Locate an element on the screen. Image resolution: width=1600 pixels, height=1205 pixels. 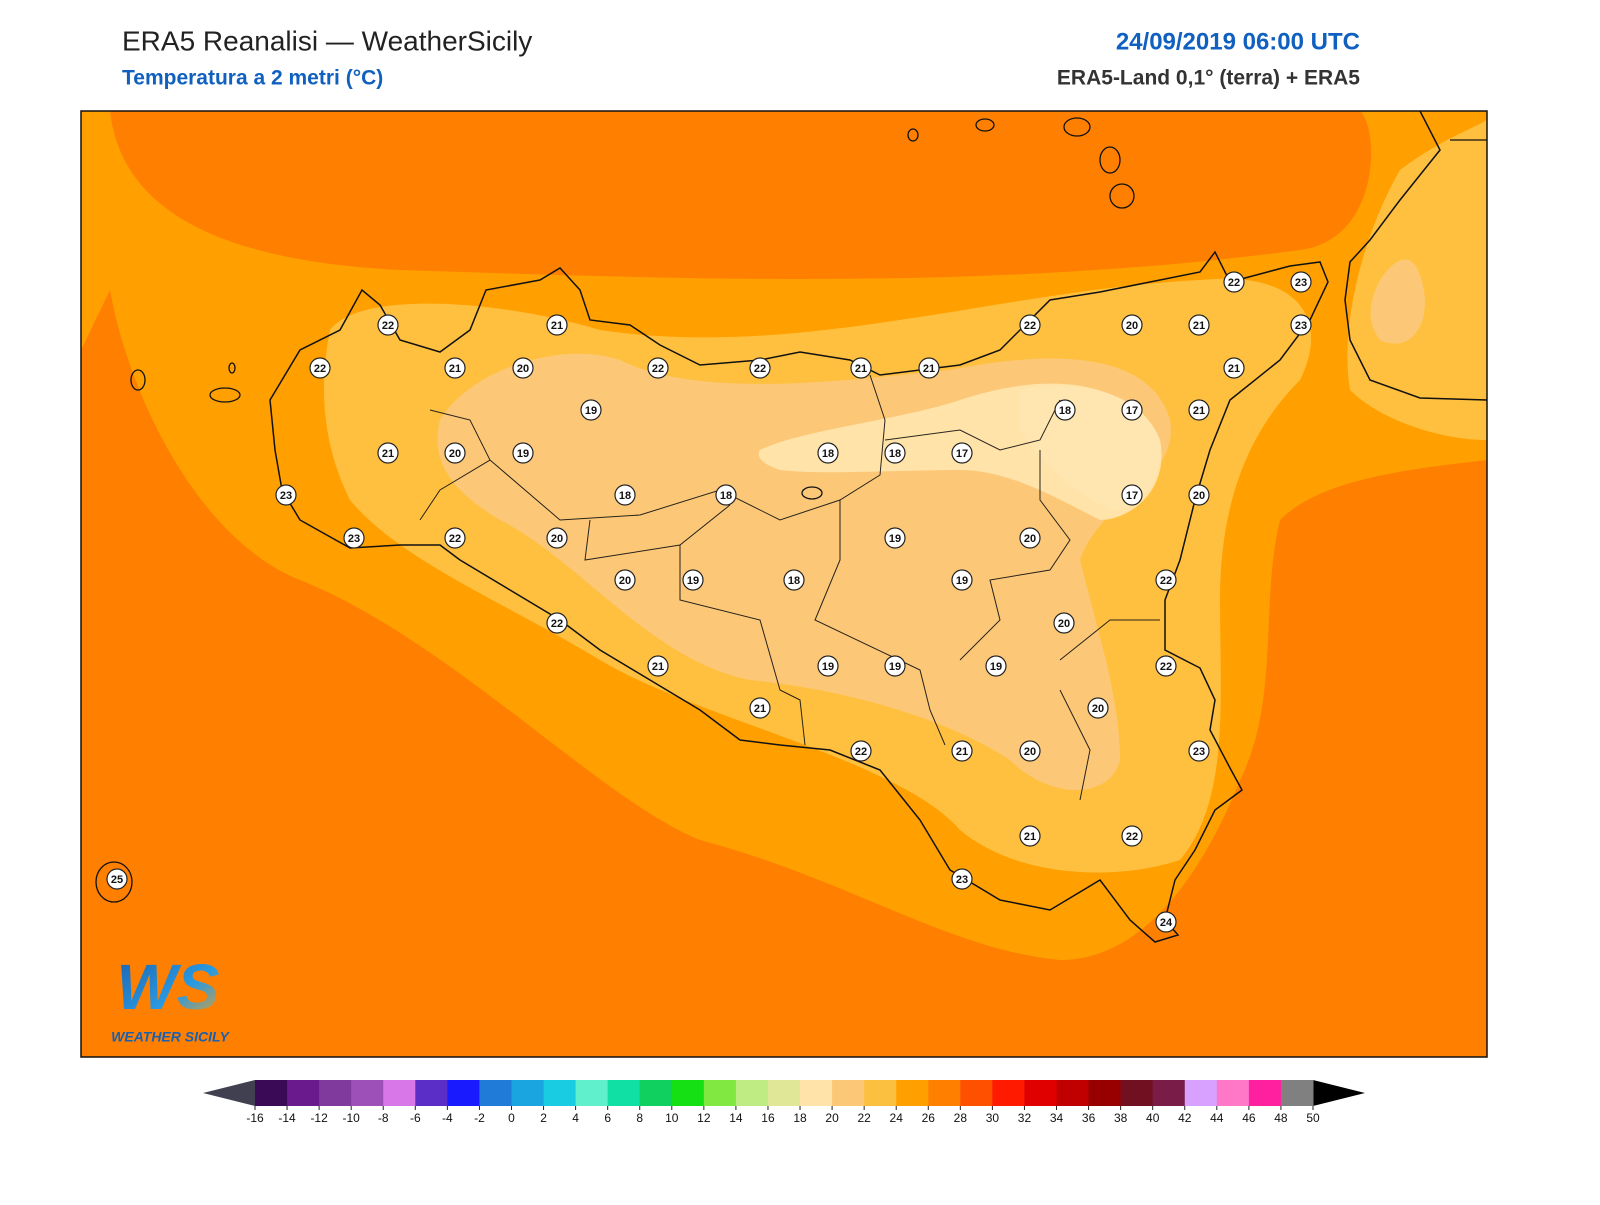
colorbar-tick-label: 48 is located at coordinates (1281, 1118).